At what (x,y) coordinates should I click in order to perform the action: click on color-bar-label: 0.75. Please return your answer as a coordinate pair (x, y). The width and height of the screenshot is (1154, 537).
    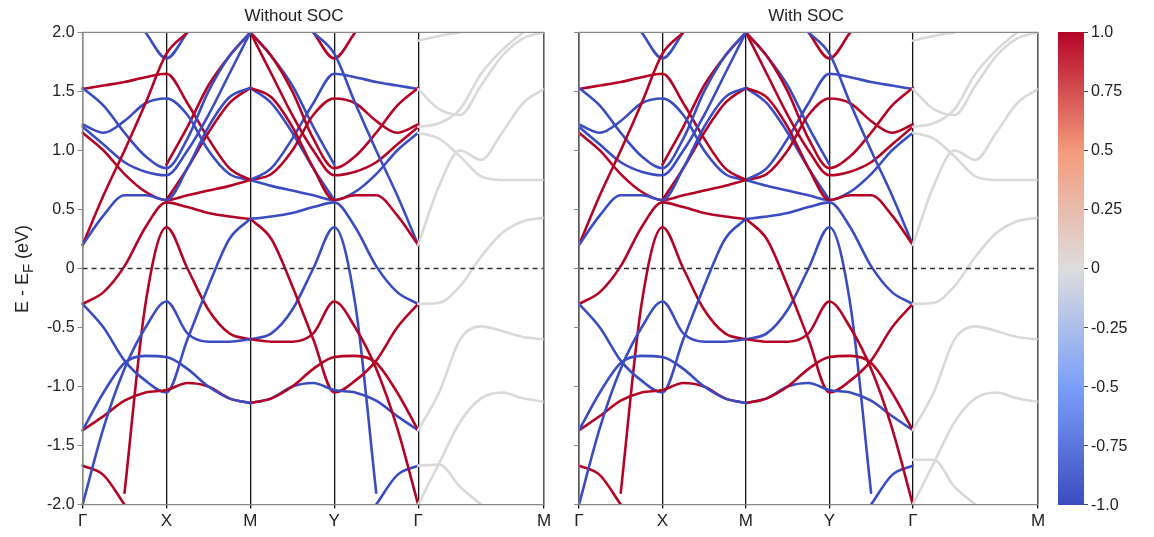
    Looking at the image, I should click on (1107, 91).